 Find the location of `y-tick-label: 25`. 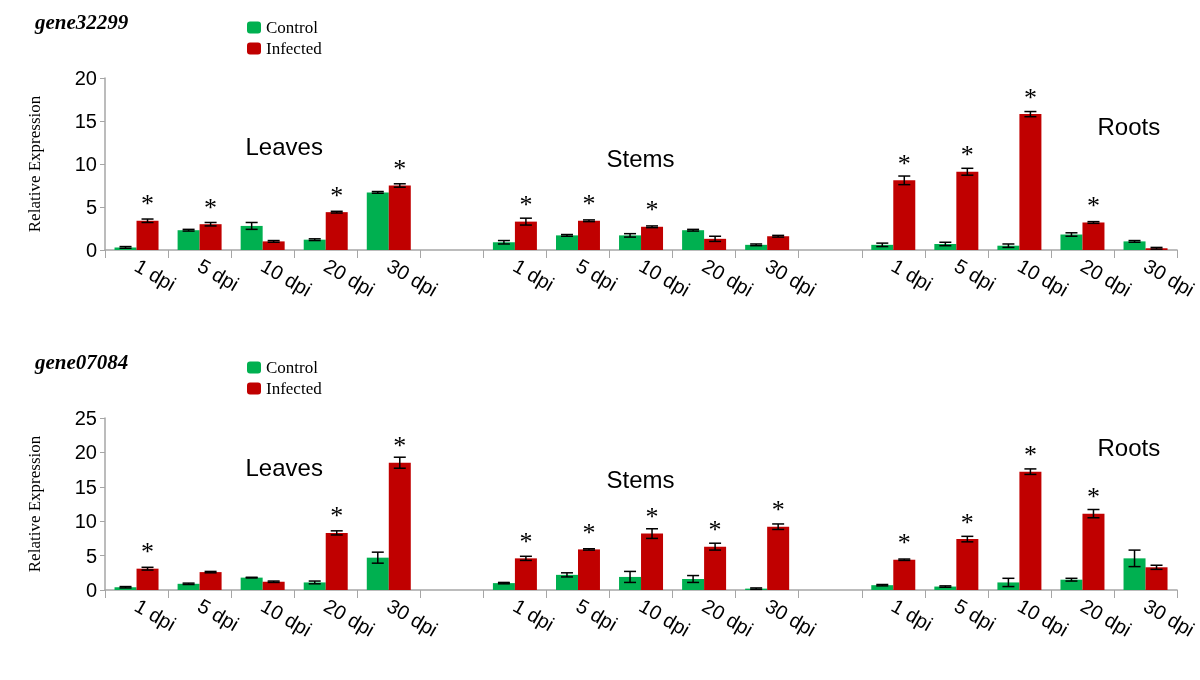

y-tick-label: 25 is located at coordinates (85, 418).